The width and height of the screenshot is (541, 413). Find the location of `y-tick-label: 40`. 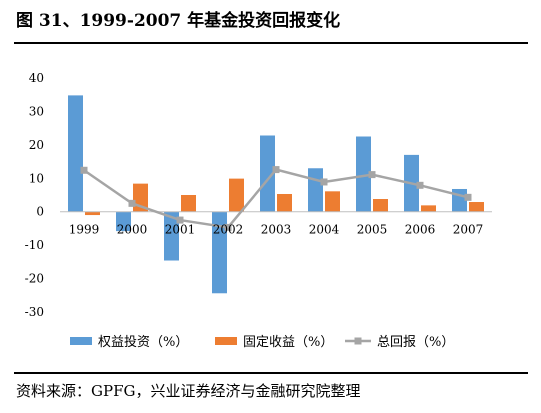

y-tick-label: 40 is located at coordinates (36, 78).